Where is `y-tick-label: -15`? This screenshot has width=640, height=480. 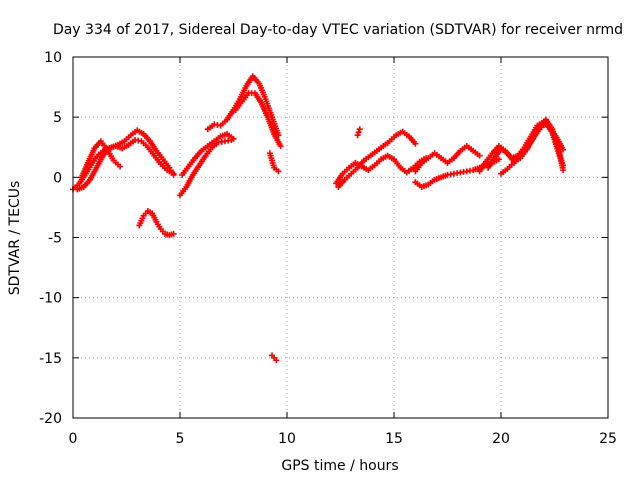 y-tick-label: -15 is located at coordinates (50, 359).